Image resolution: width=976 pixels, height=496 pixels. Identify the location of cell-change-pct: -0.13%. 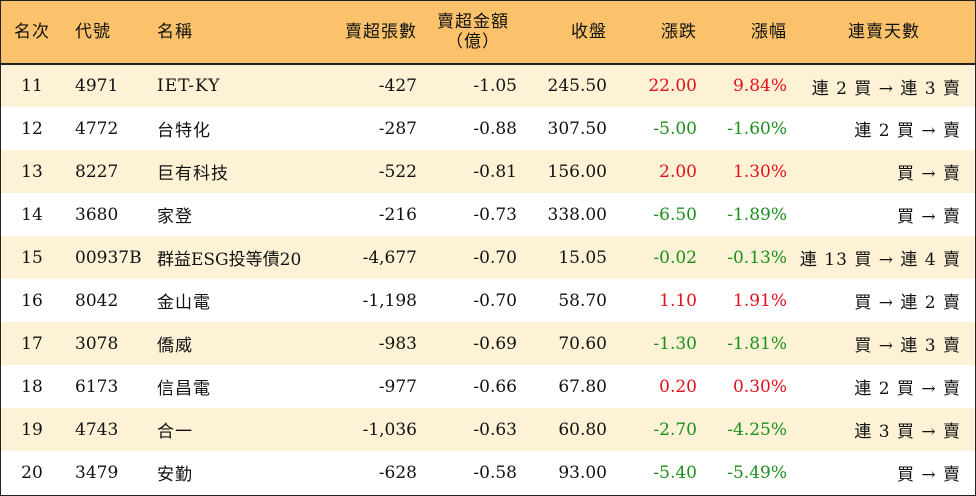
(757, 257).